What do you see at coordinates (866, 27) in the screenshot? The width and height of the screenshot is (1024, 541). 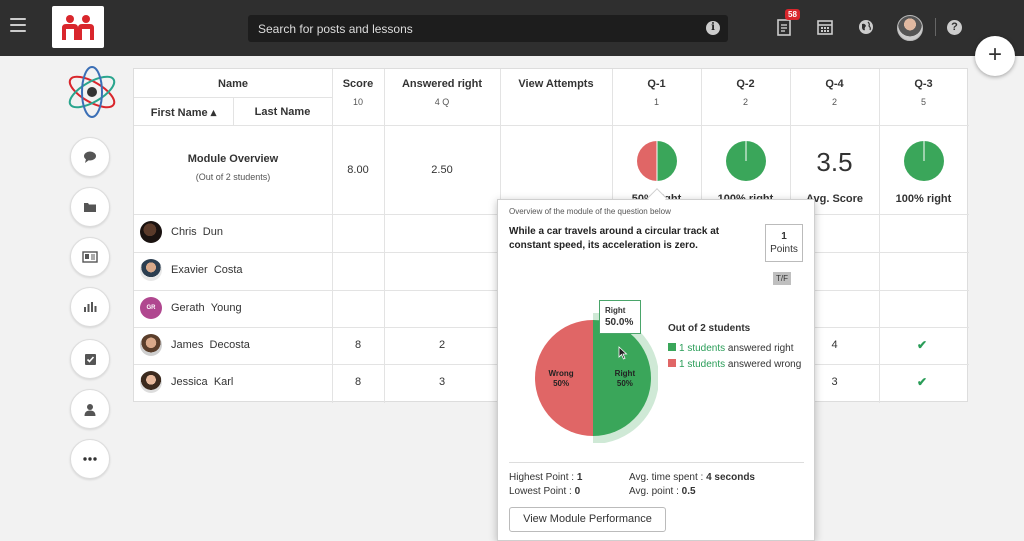 I see `globe-icon` at bounding box center [866, 27].